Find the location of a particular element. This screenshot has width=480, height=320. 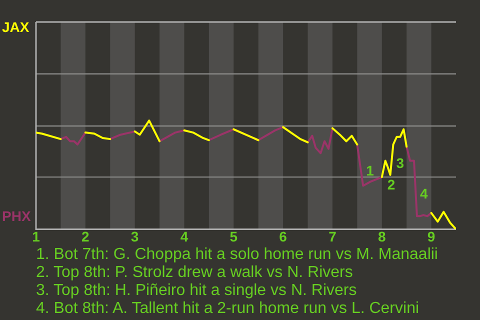

text: JAX is located at coordinates (16, 26).